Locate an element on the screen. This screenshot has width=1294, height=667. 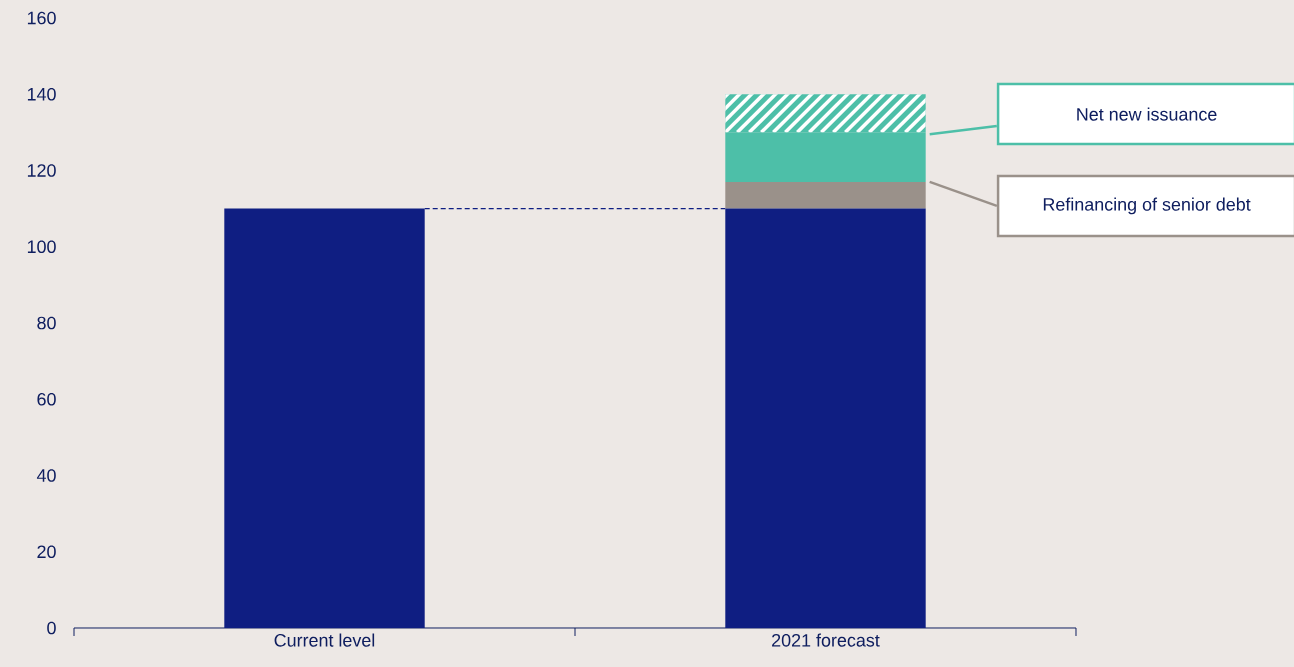
y-tick-label: 40 is located at coordinates (46, 475).